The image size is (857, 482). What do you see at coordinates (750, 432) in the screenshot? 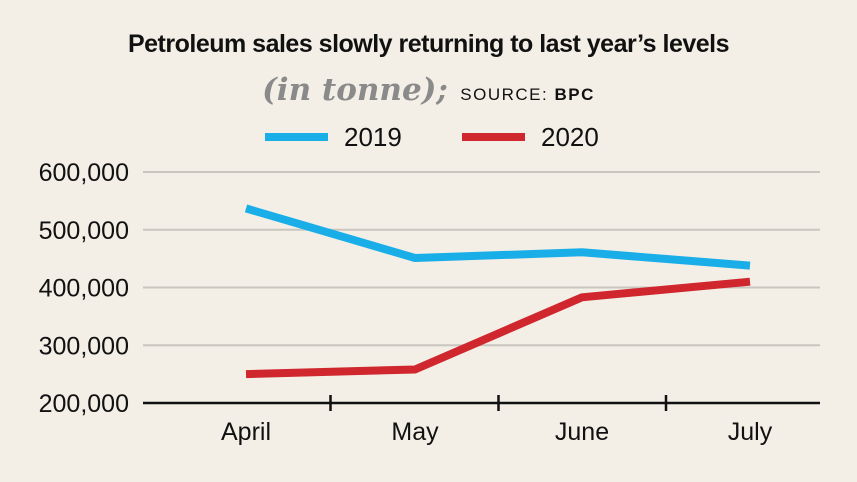
I see `x-tick-label: July` at bounding box center [750, 432].